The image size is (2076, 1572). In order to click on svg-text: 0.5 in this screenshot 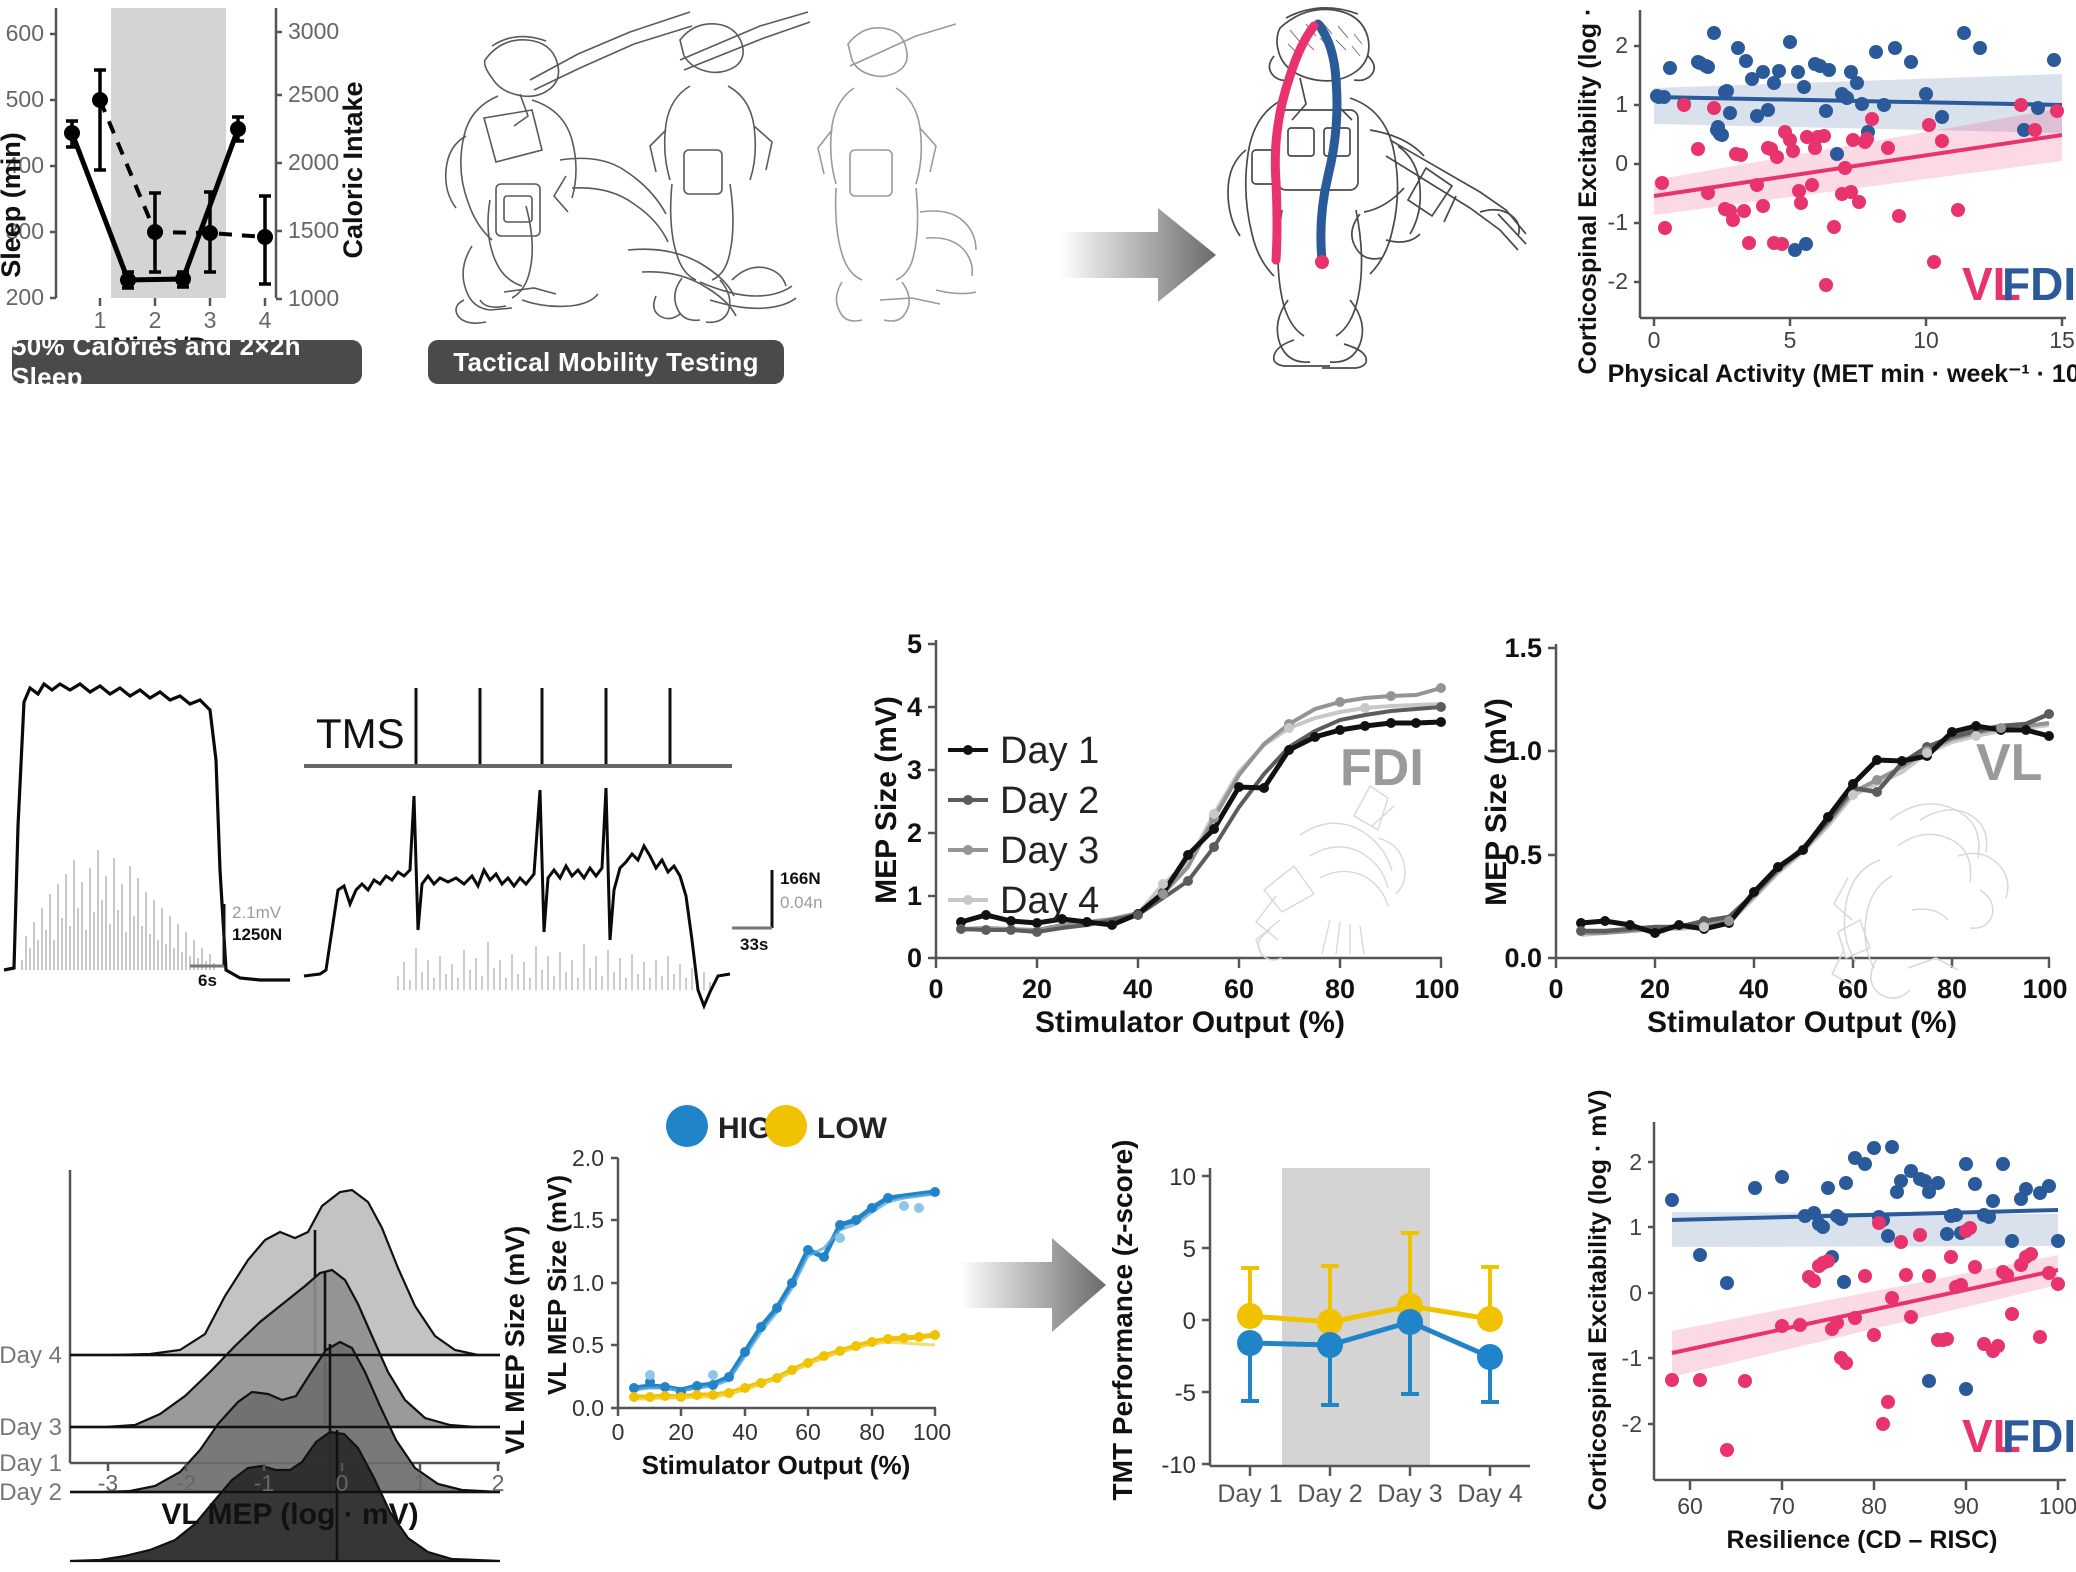, I will do `click(1523, 855)`.